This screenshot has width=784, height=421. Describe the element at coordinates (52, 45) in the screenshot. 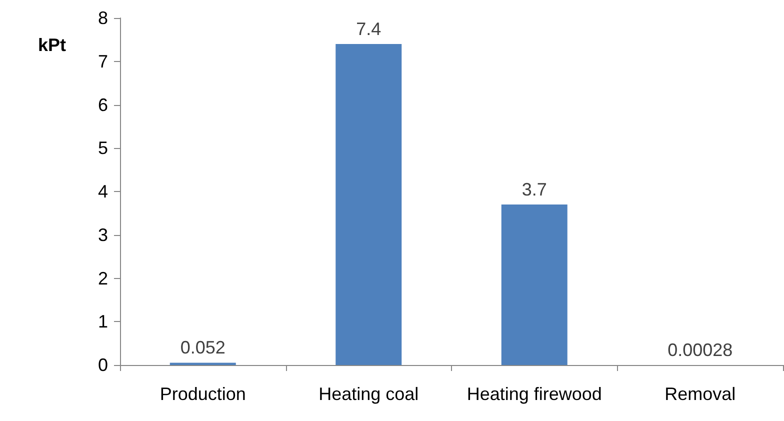

I see `y-axis-title: kPt` at that location.